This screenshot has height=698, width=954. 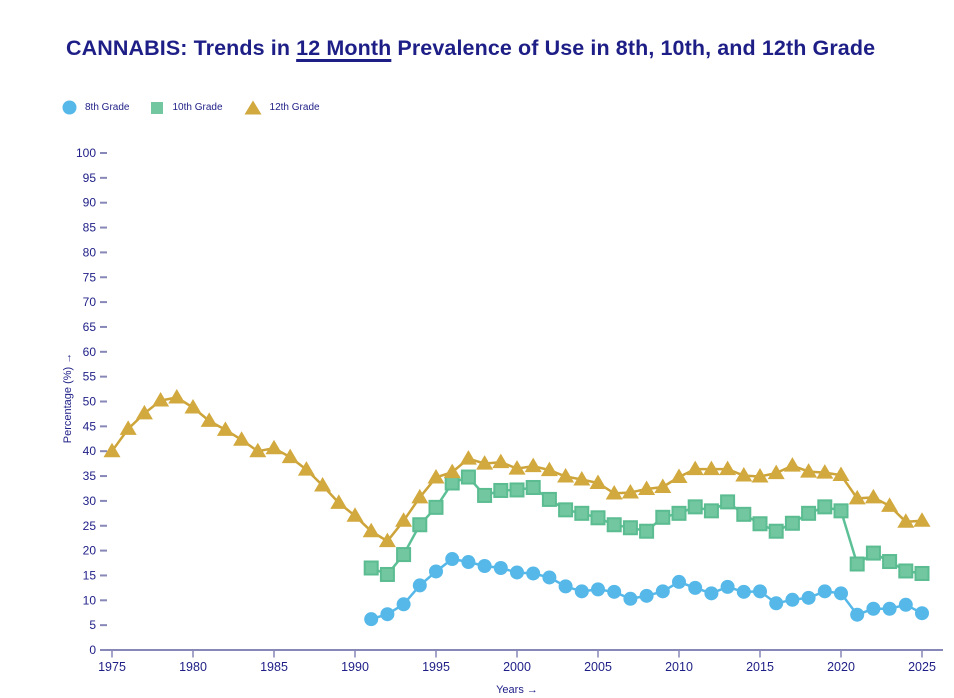 I want to click on title-prefix: CANNABIS: Trends in, so click(x=181, y=48).